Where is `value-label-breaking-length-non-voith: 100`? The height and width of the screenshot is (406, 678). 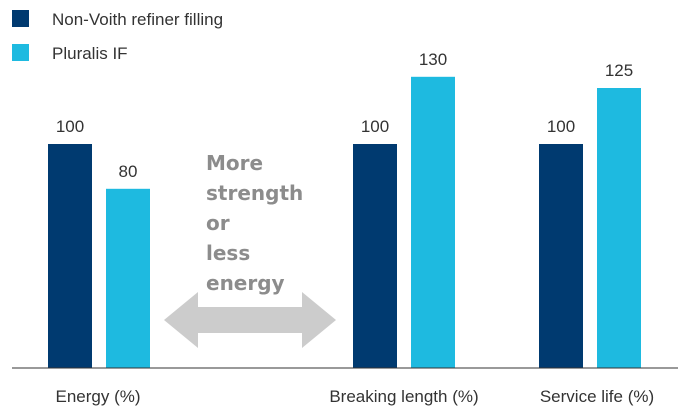
value-label-breaking-length-non-voith: 100 is located at coordinates (375, 126).